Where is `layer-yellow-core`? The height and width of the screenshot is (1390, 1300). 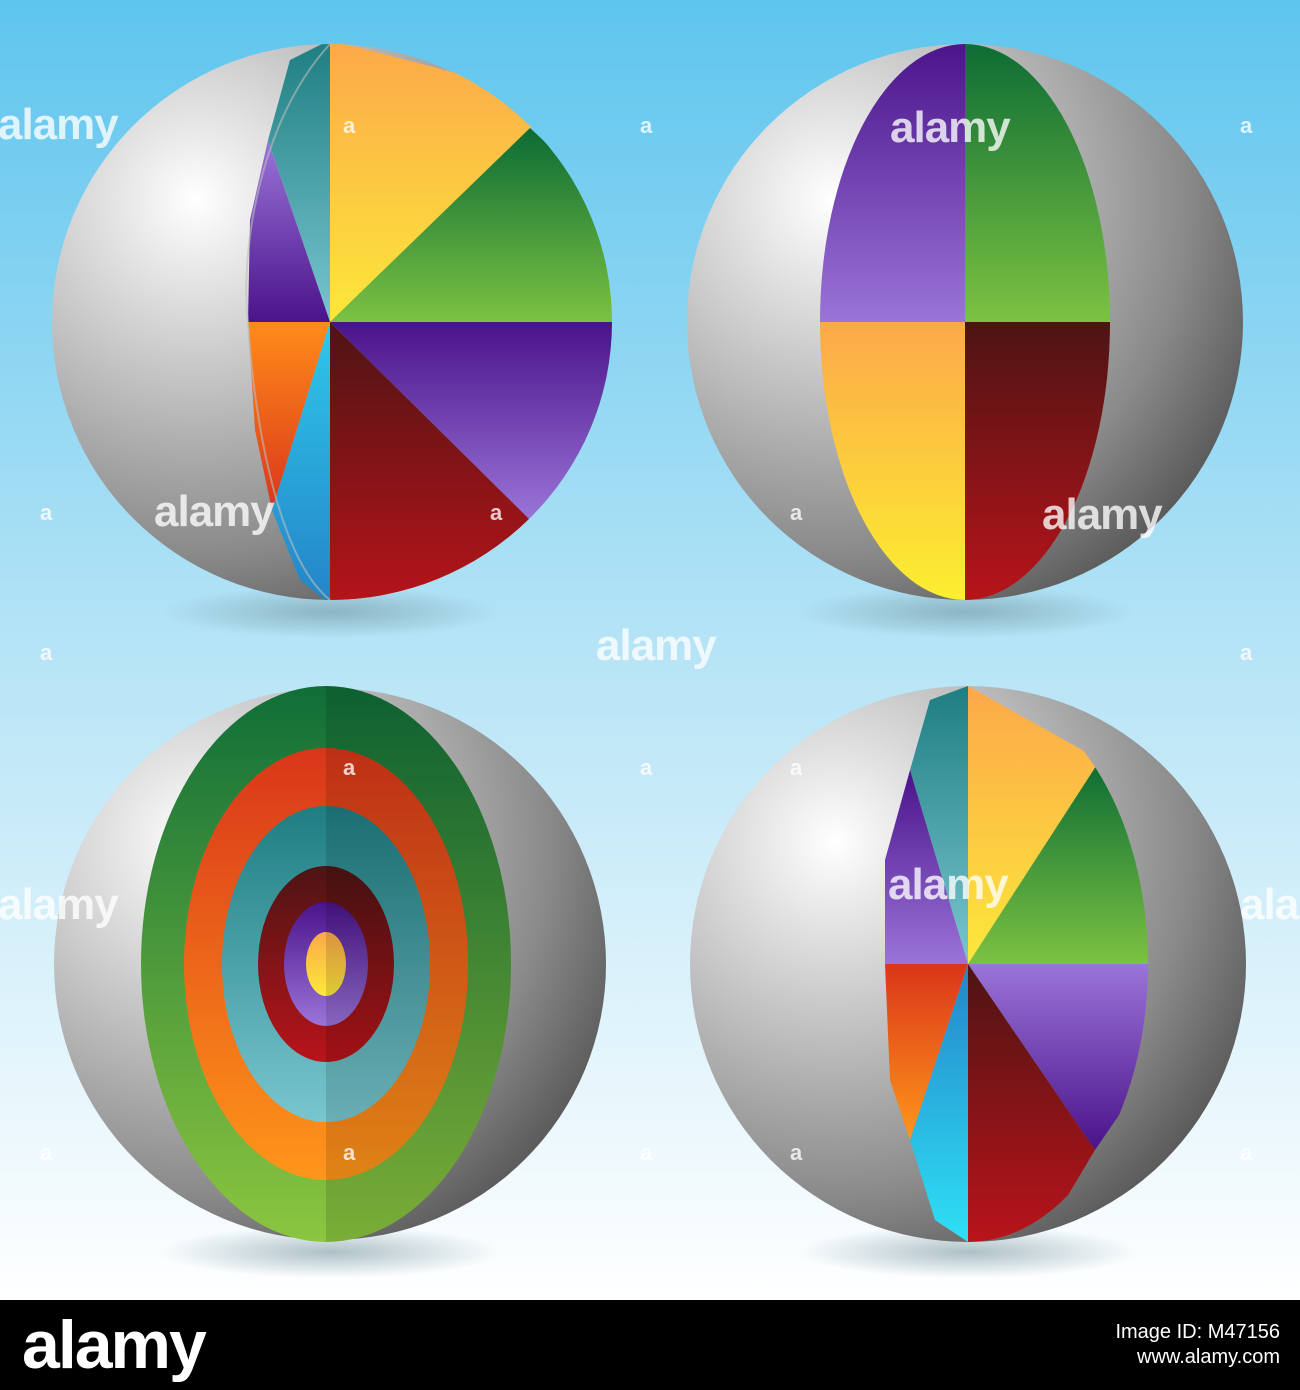 layer-yellow-core is located at coordinates (326, 964).